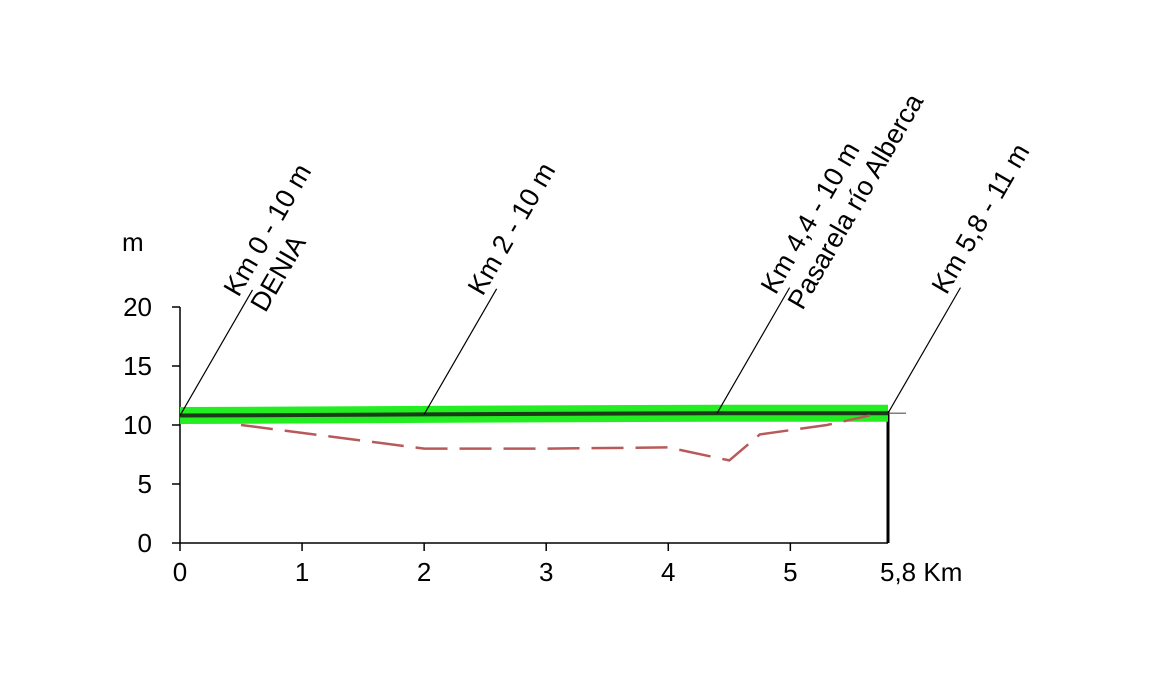  Describe the element at coordinates (668, 572) in the screenshot. I see `x-tick-label: 4` at that location.